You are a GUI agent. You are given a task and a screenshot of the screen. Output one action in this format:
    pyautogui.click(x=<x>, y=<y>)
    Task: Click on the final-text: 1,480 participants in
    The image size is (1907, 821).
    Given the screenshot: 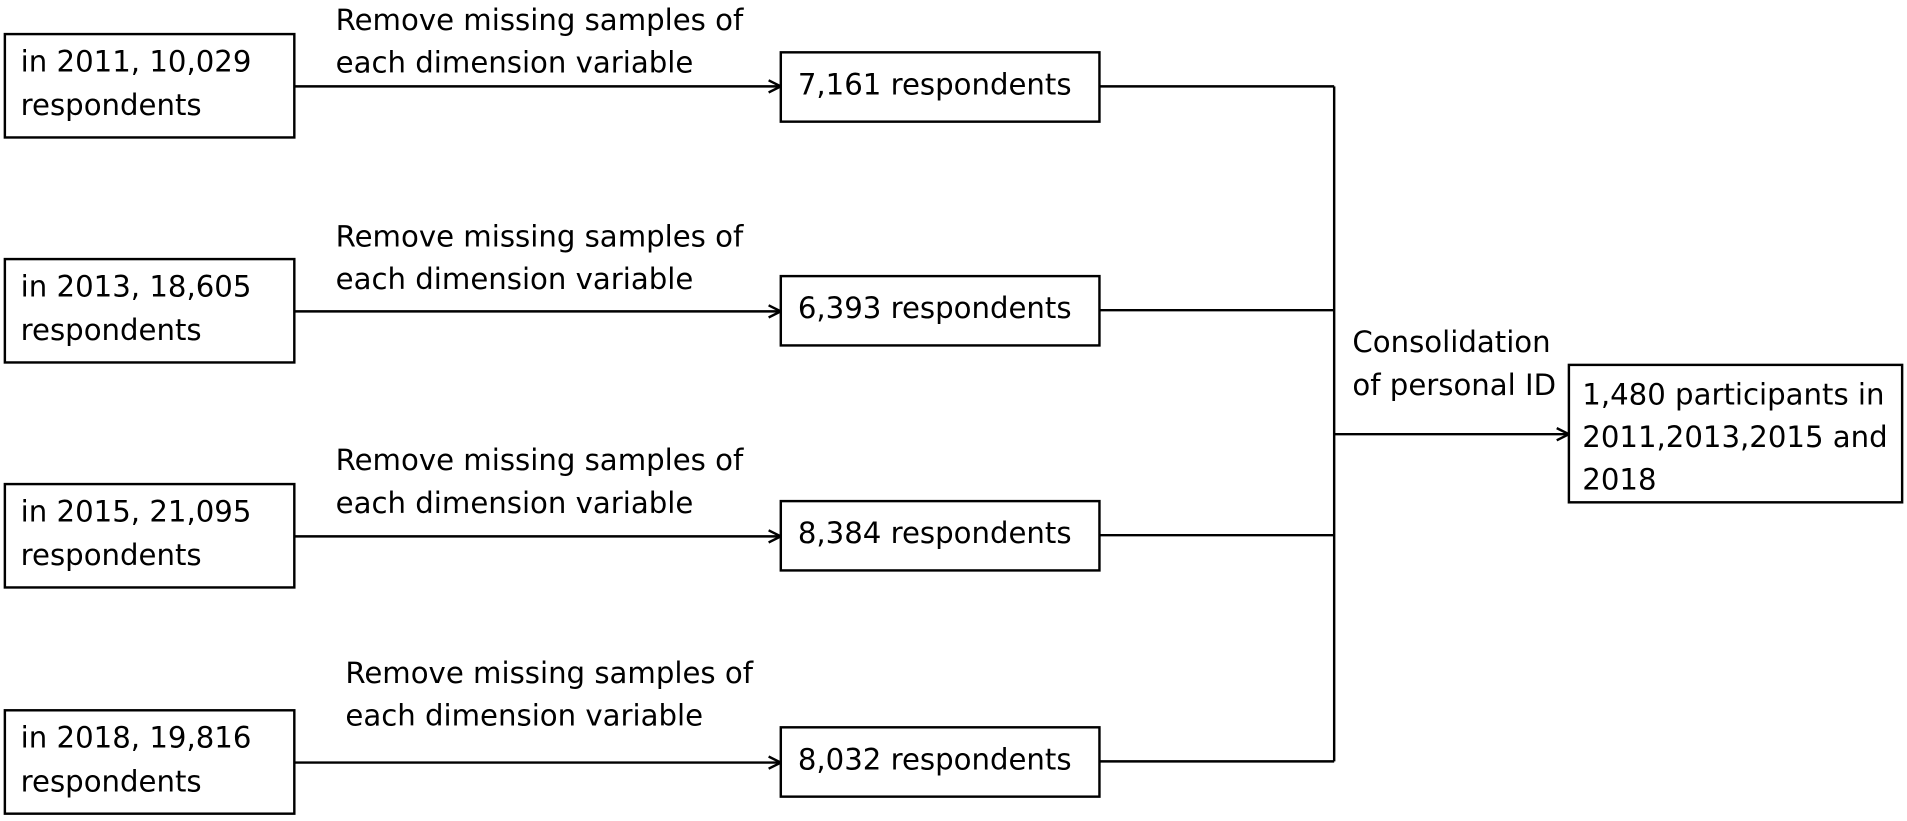 What is the action you would take?
    pyautogui.click(x=1733, y=395)
    